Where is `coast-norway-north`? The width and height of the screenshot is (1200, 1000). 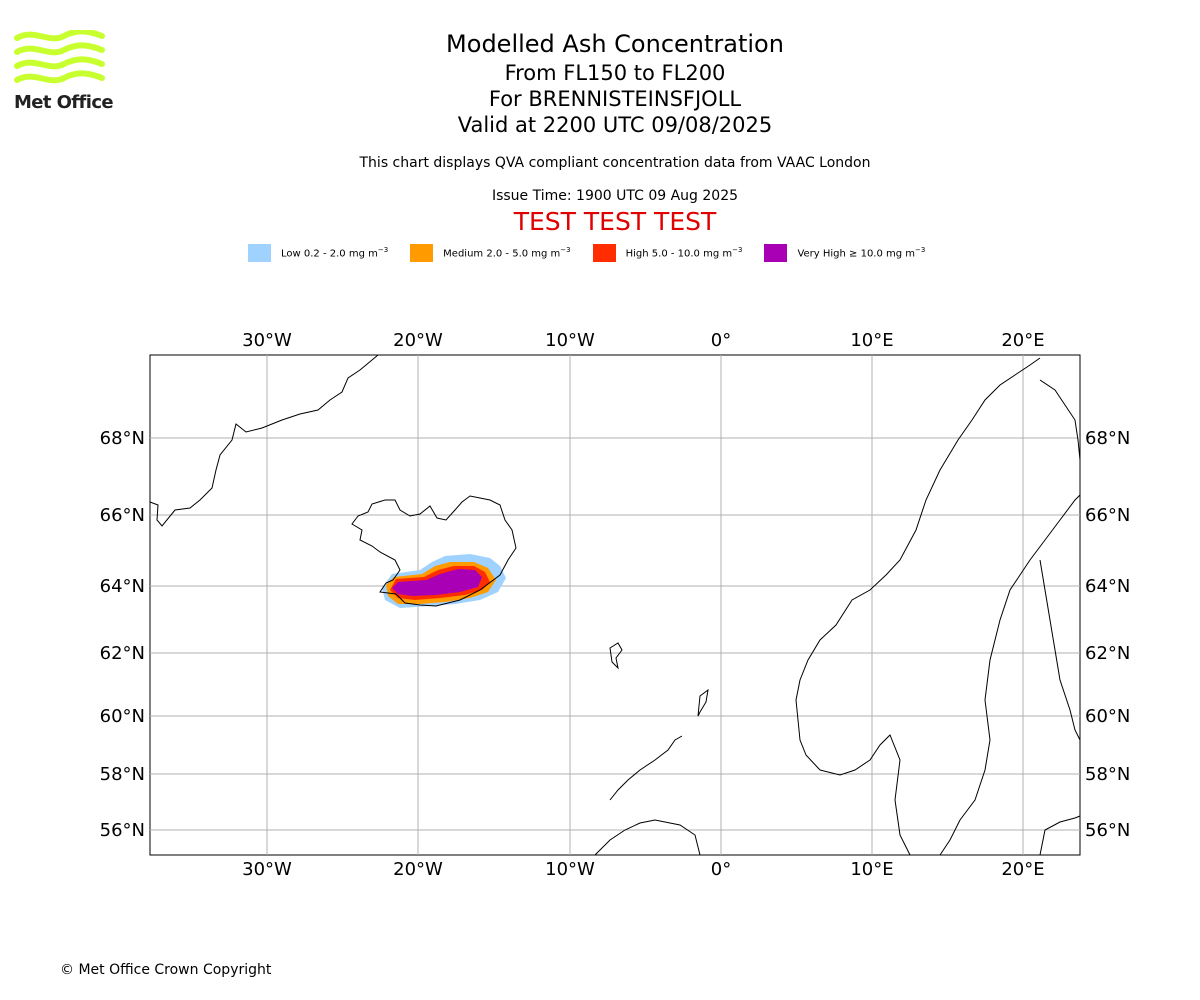 coast-norway-north is located at coordinates (1060, 420).